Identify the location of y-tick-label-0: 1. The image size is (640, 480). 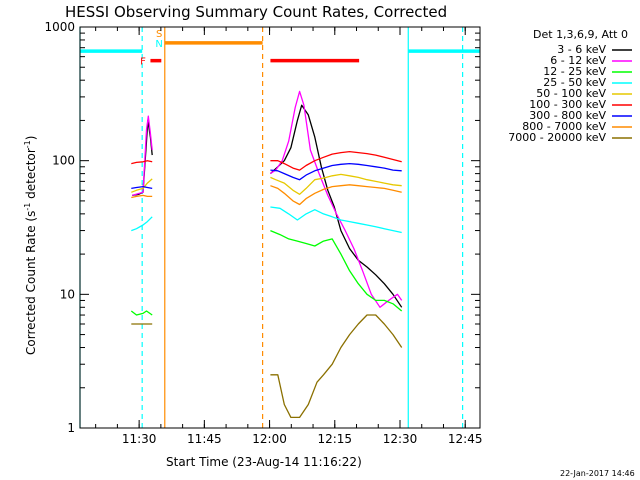
(71, 428).